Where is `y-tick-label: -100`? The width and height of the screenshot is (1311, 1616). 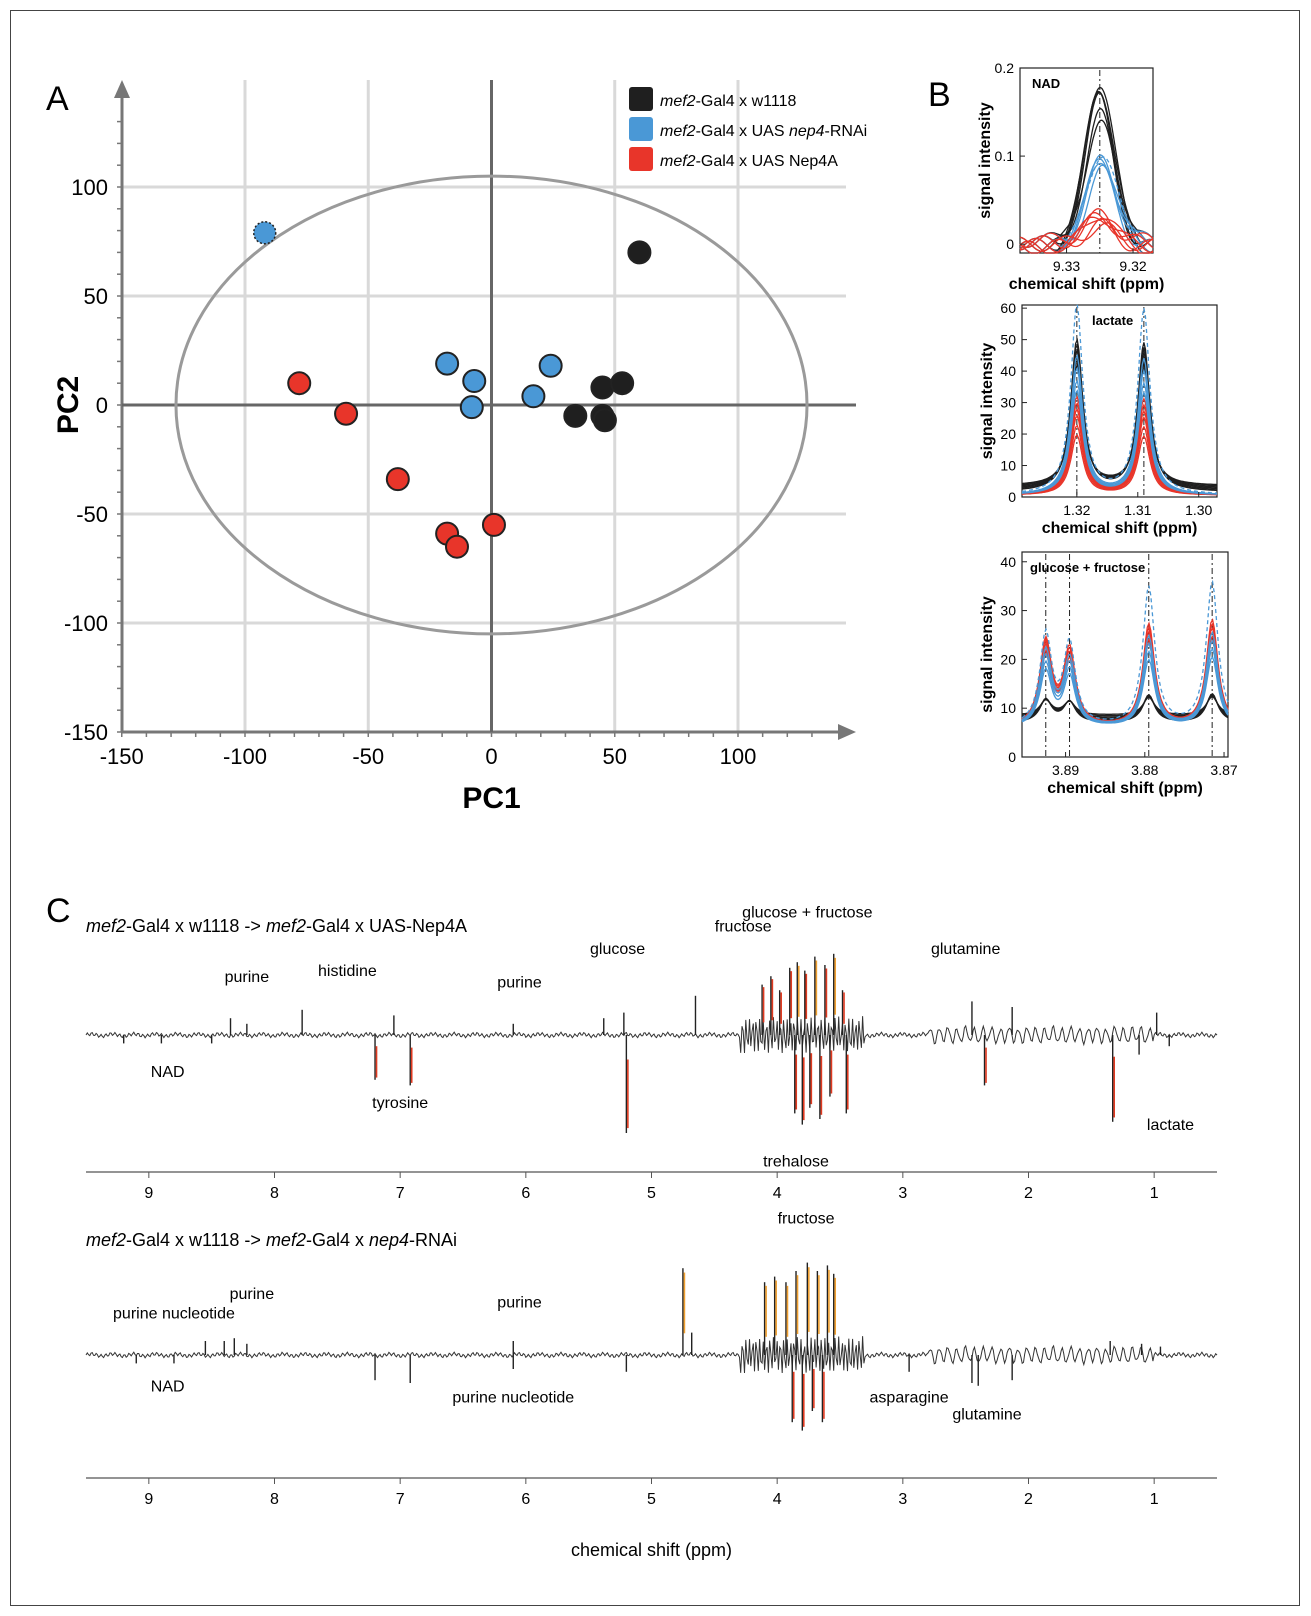 y-tick-label: -100 is located at coordinates (86, 623).